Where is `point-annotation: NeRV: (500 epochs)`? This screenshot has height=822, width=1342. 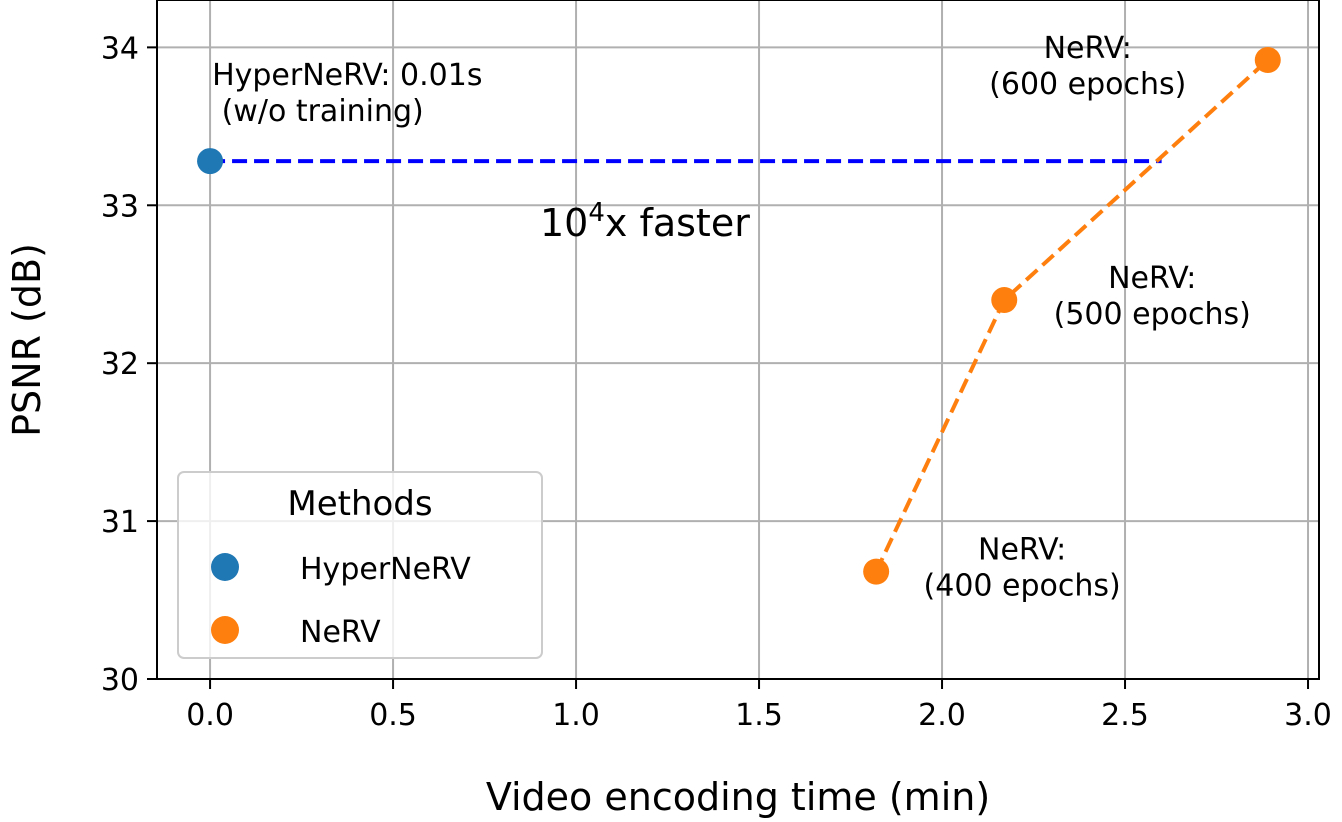 point-annotation: NeRV: (500 epochs) is located at coordinates (1152, 296).